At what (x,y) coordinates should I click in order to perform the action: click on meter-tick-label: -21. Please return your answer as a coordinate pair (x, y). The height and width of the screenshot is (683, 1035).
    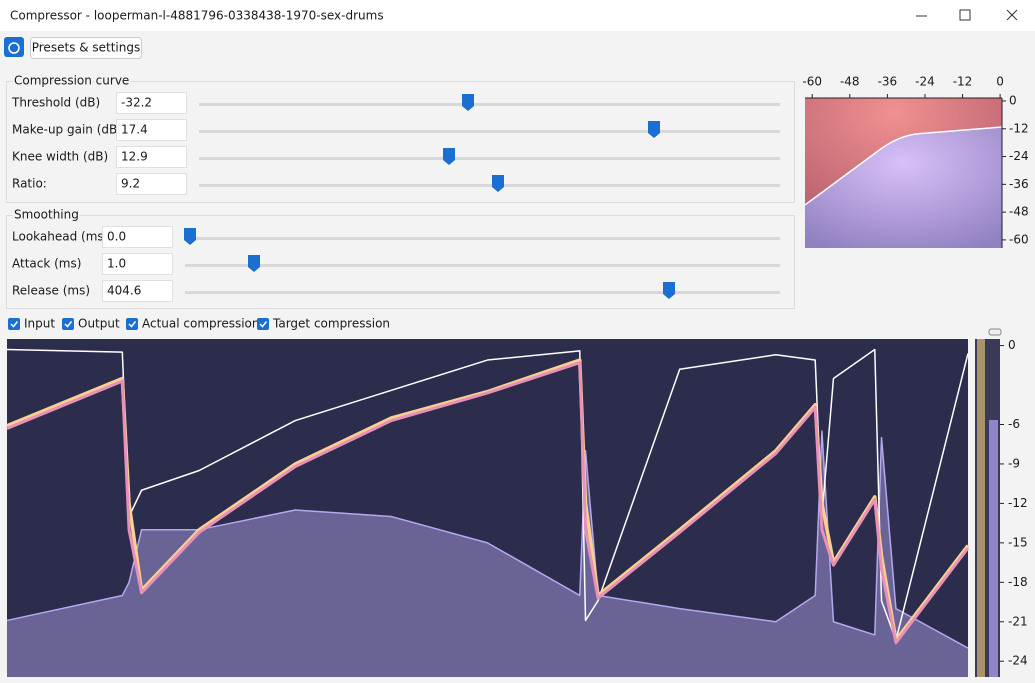
    Looking at the image, I should click on (1018, 621).